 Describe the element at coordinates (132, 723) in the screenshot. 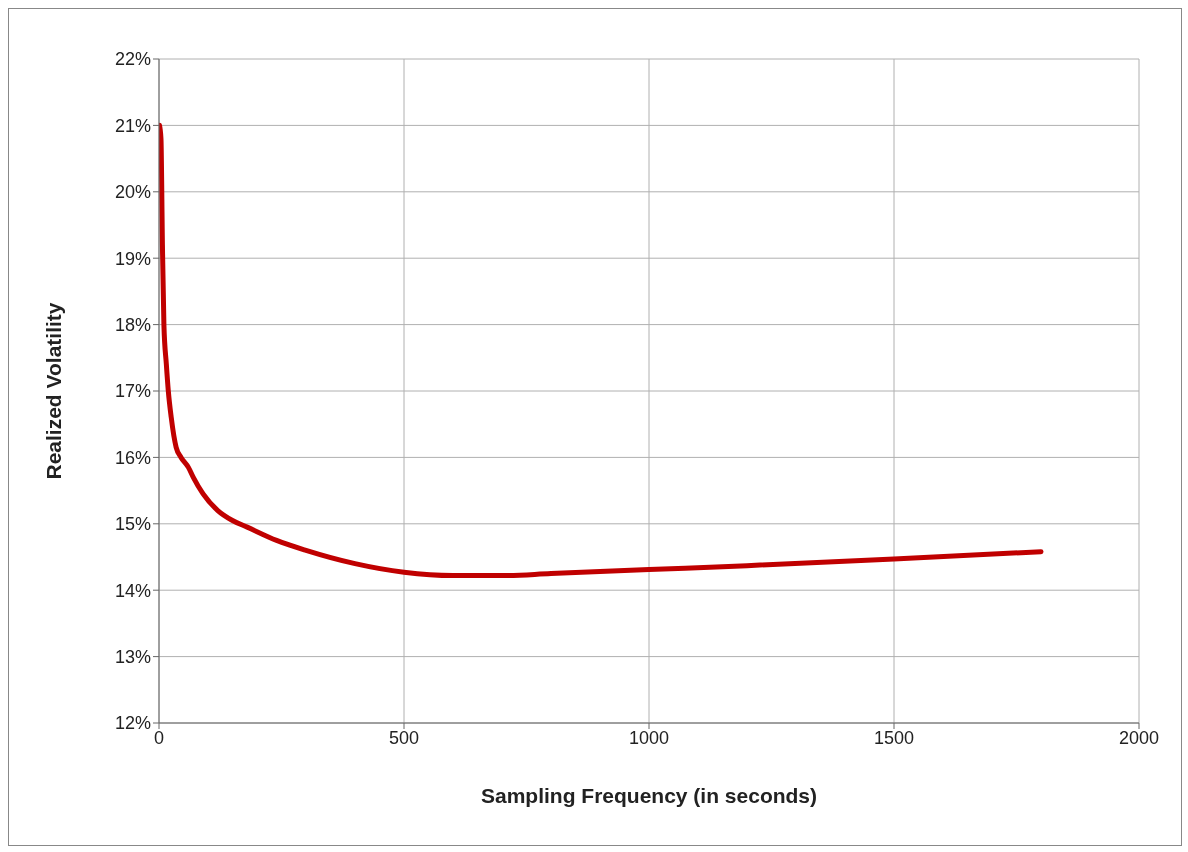

I see `y-tick-label: 12%` at that location.